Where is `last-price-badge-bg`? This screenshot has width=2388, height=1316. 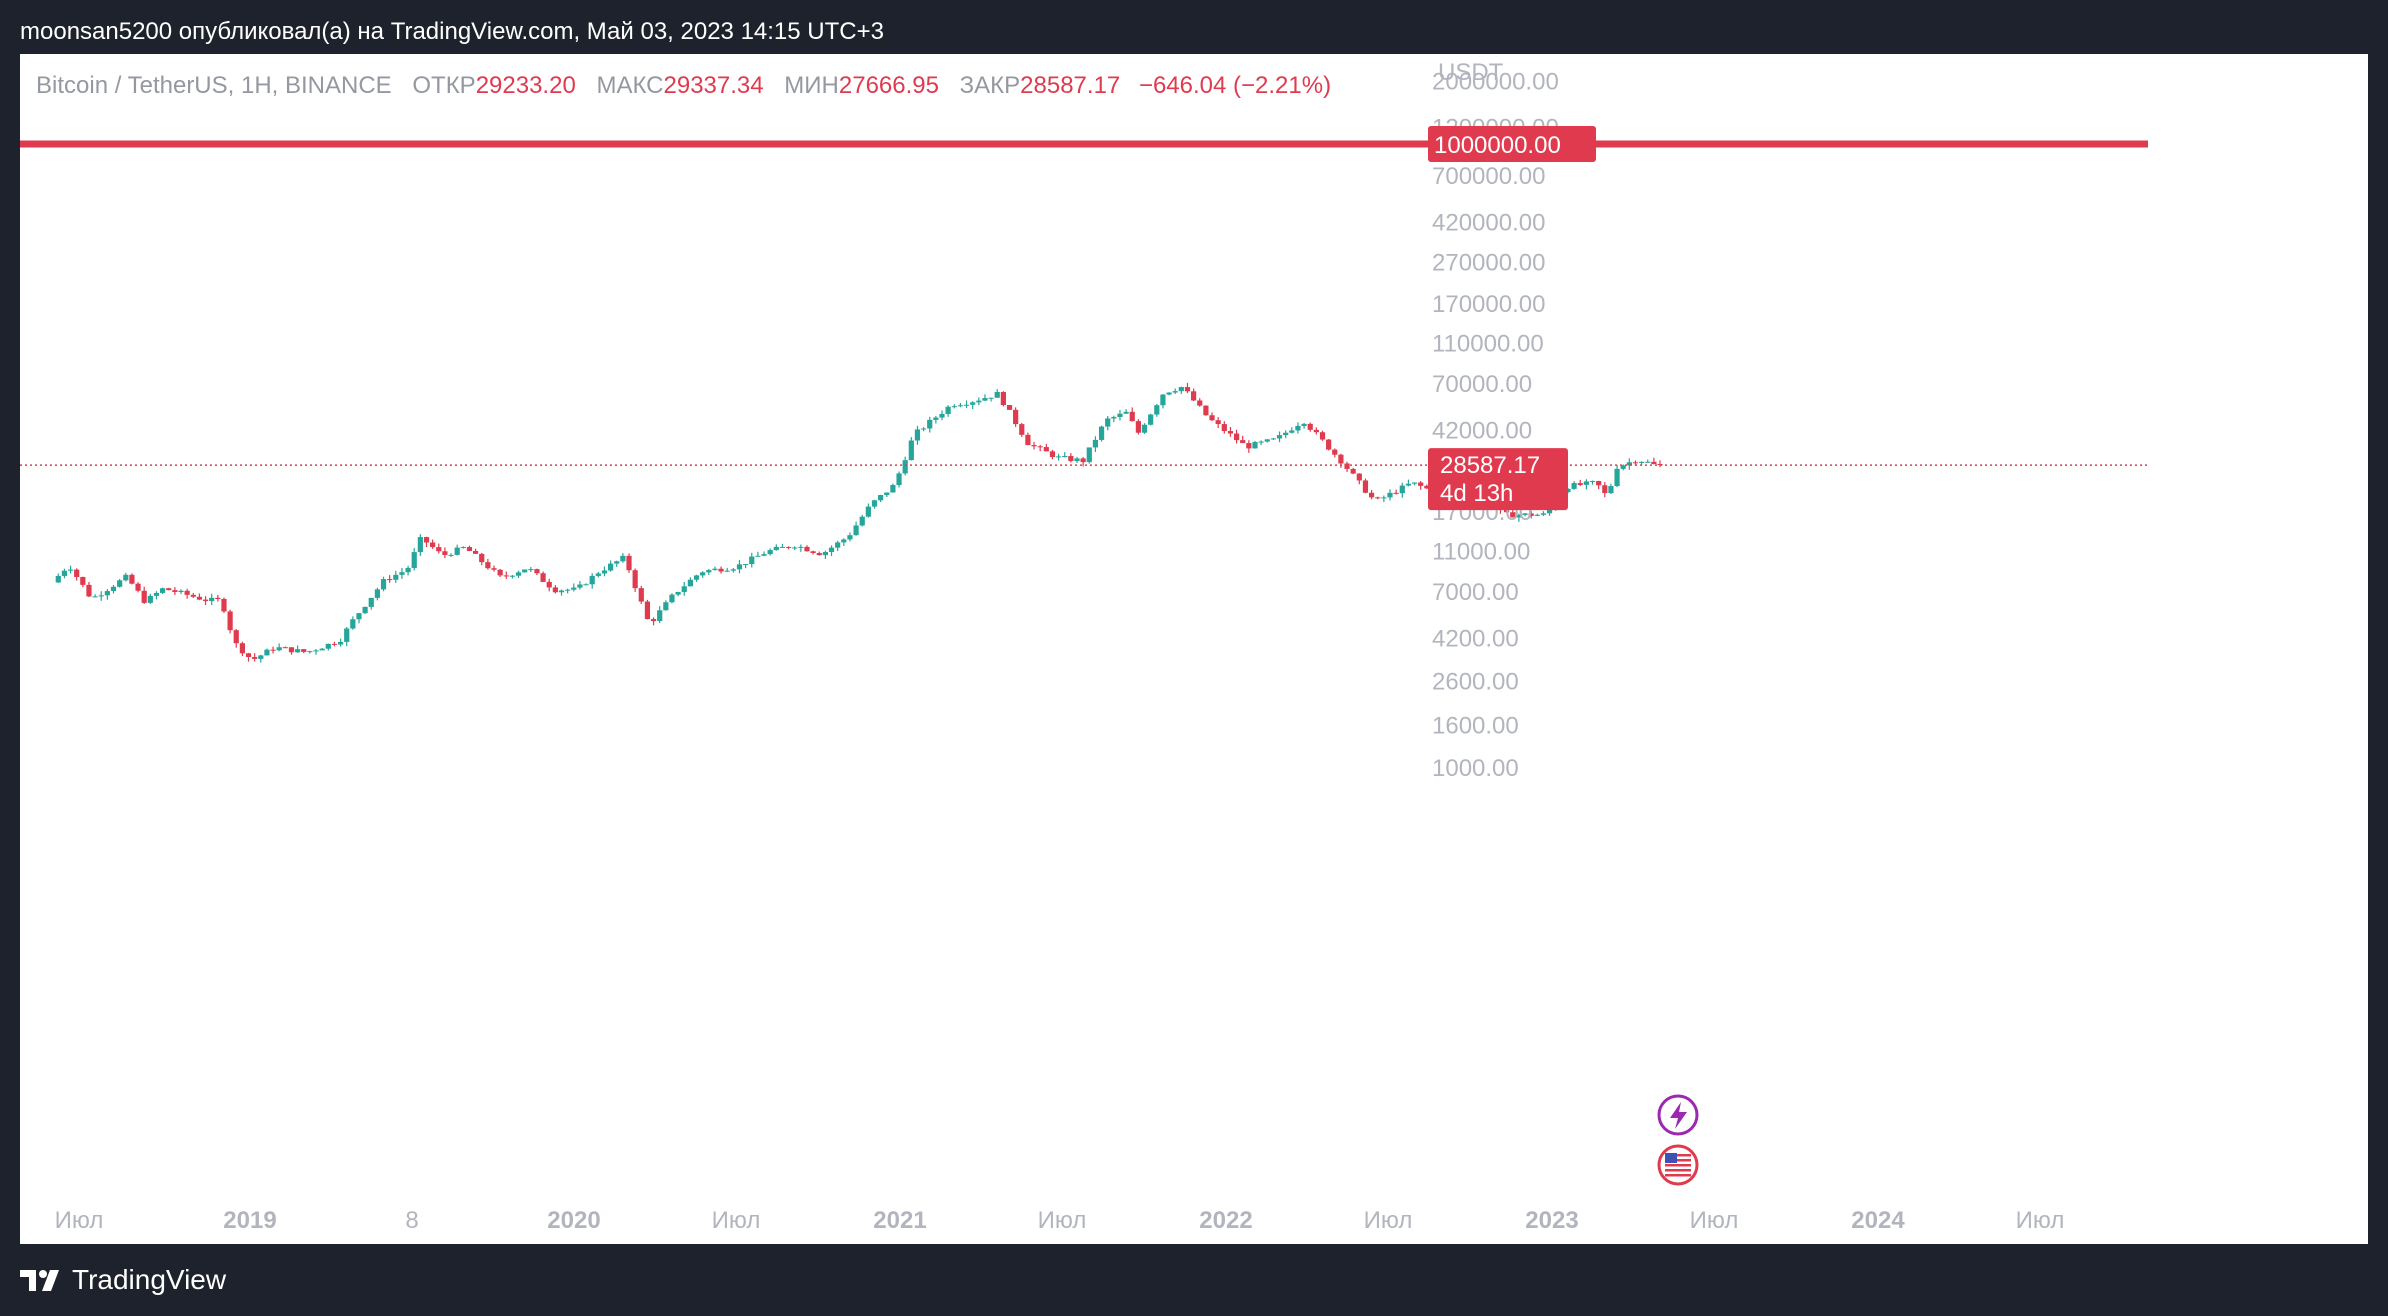 last-price-badge-bg is located at coordinates (1498, 479).